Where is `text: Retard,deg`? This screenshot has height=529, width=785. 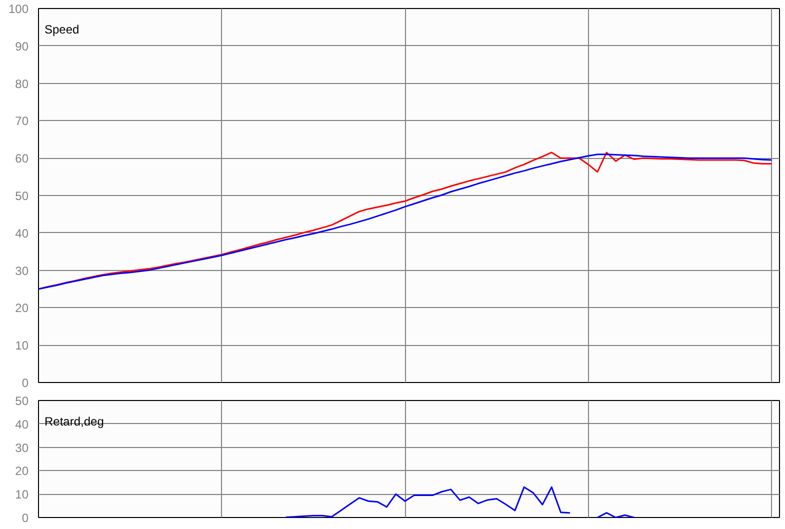
text: Retard,deg is located at coordinates (74, 421).